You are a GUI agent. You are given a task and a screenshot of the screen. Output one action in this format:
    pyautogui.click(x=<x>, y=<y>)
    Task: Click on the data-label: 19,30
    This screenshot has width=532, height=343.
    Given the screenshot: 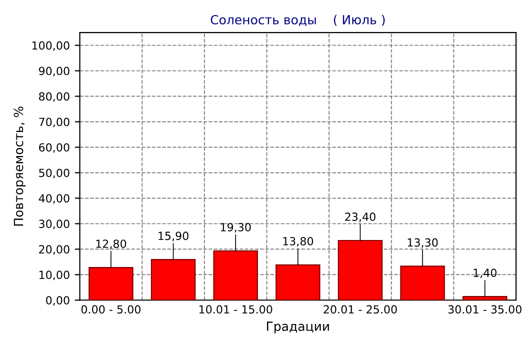 What is the action you would take?
    pyautogui.click(x=235, y=228)
    